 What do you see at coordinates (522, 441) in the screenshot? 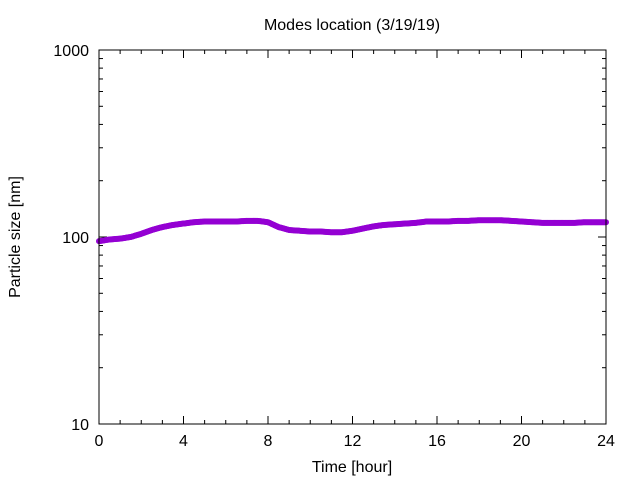
I see `x-tick-label: 20` at bounding box center [522, 441].